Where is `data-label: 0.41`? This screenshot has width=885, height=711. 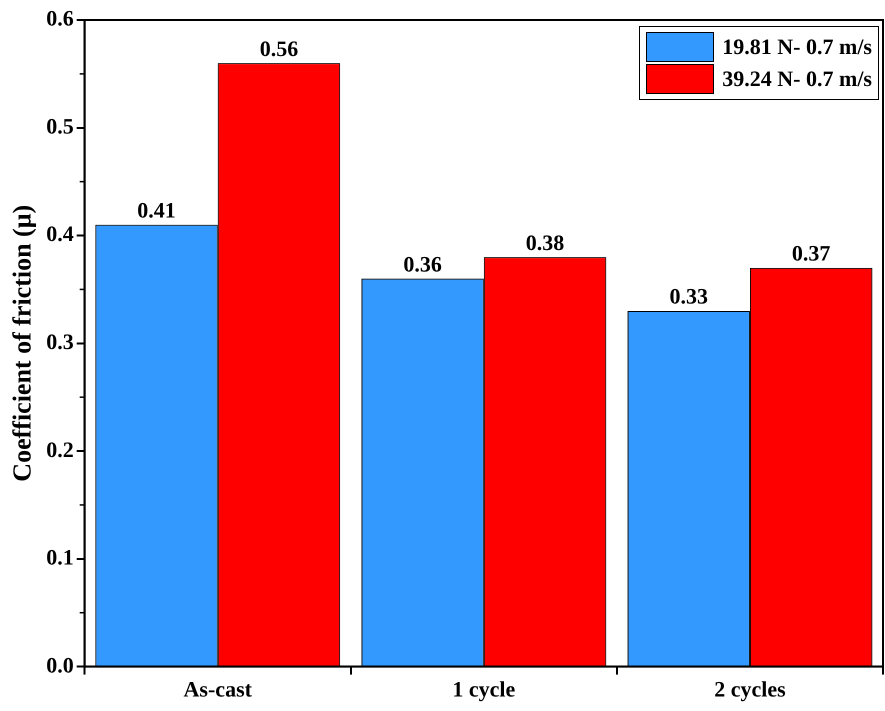 data-label: 0.41 is located at coordinates (156, 209).